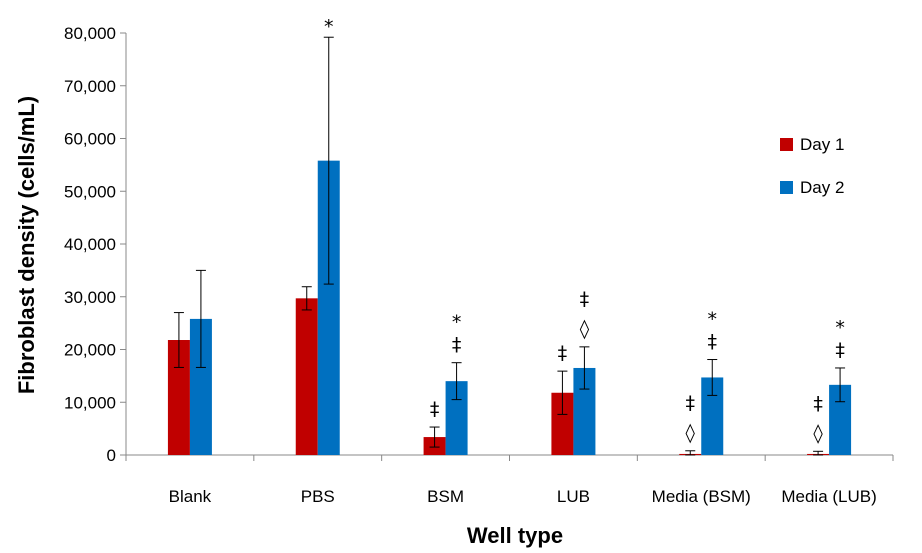  Describe the element at coordinates (190, 496) in the screenshot. I see `x-tick-label: Blank` at that location.